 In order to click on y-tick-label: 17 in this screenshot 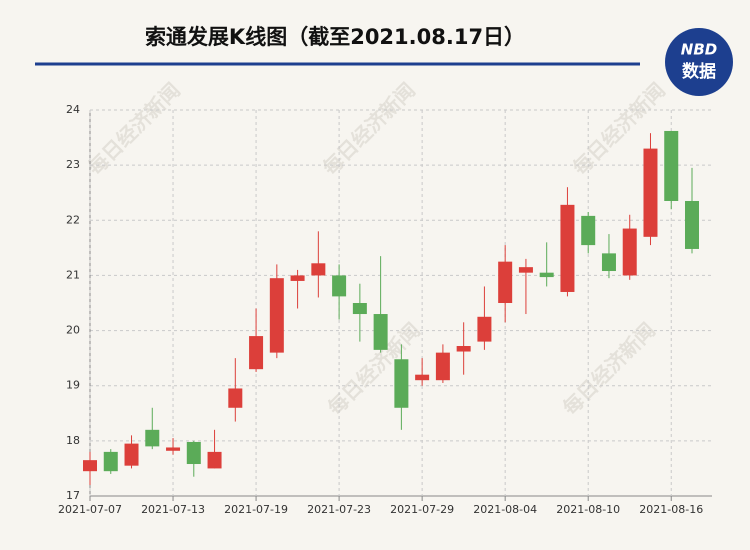, I will do `click(73, 495)`.